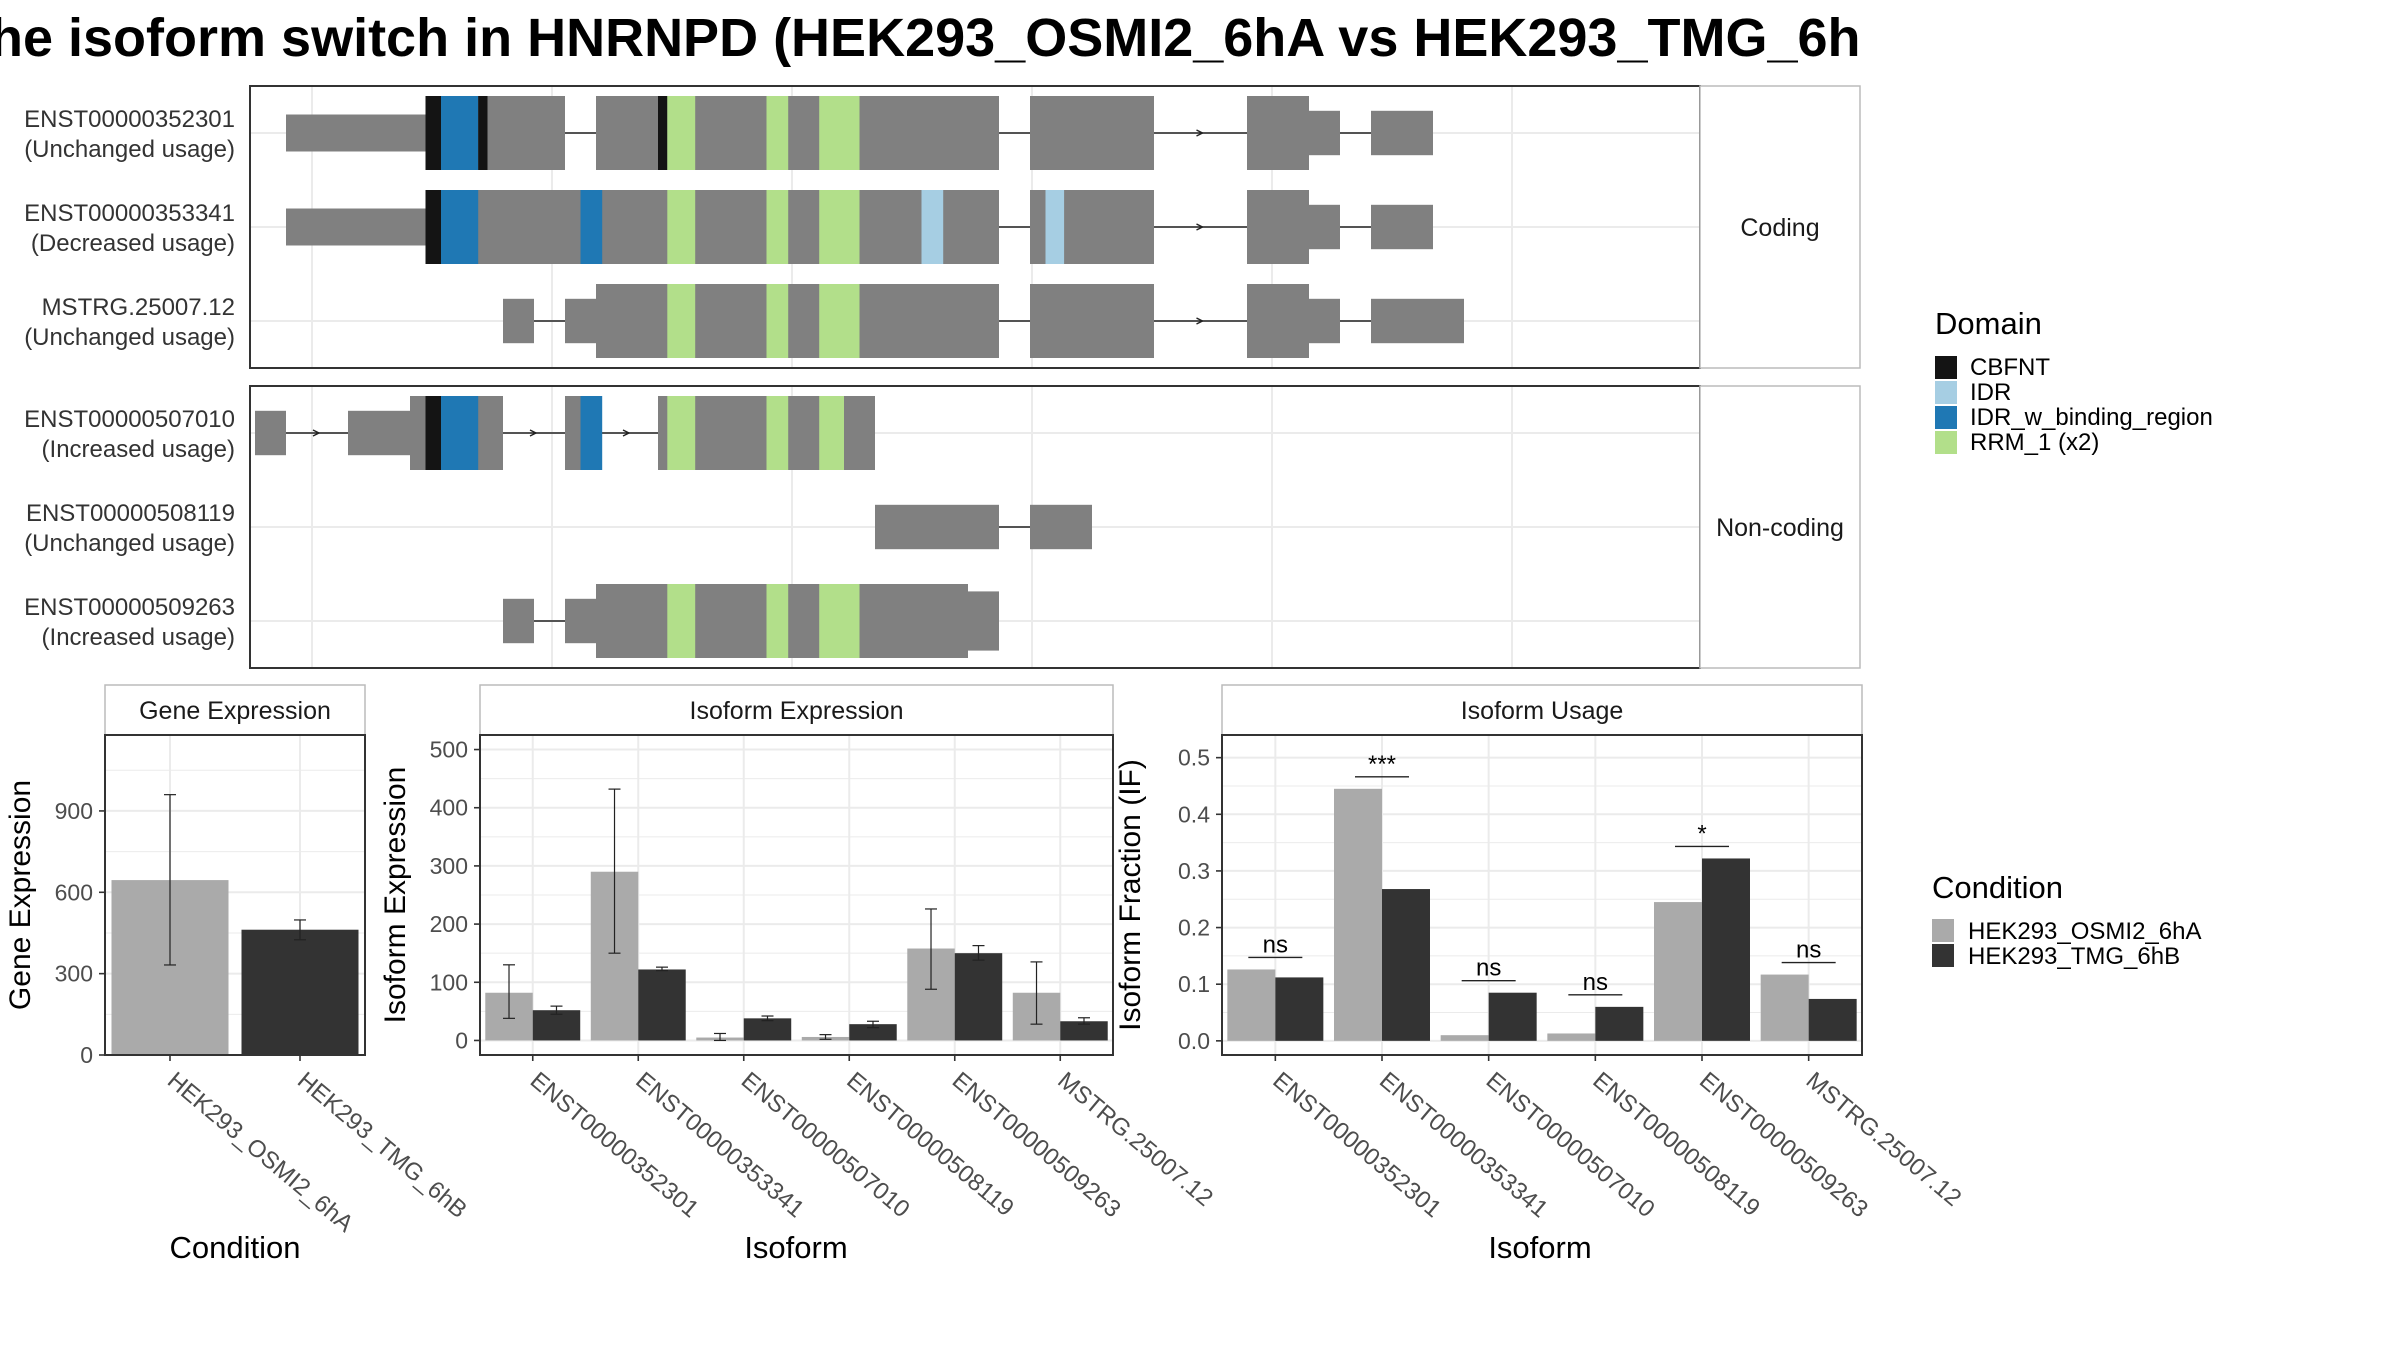 This screenshot has height=1350, width=2400. Describe the element at coordinates (74, 811) in the screenshot. I see `y-tick-label: 900` at that location.